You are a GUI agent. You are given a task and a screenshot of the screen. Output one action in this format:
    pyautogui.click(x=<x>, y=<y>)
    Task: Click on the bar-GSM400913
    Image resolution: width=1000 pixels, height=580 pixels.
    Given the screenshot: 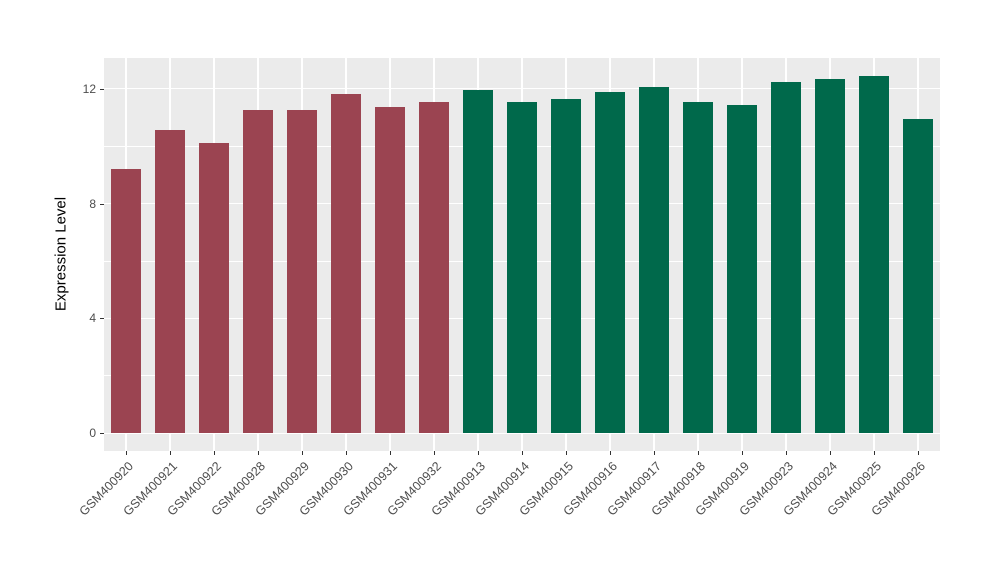 What is the action you would take?
    pyautogui.click(x=478, y=262)
    